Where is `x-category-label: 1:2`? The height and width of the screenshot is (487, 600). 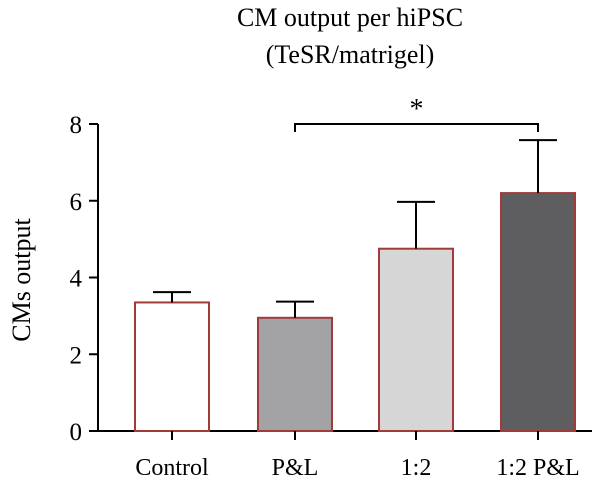
x-category-label: 1:2 is located at coordinates (416, 468).